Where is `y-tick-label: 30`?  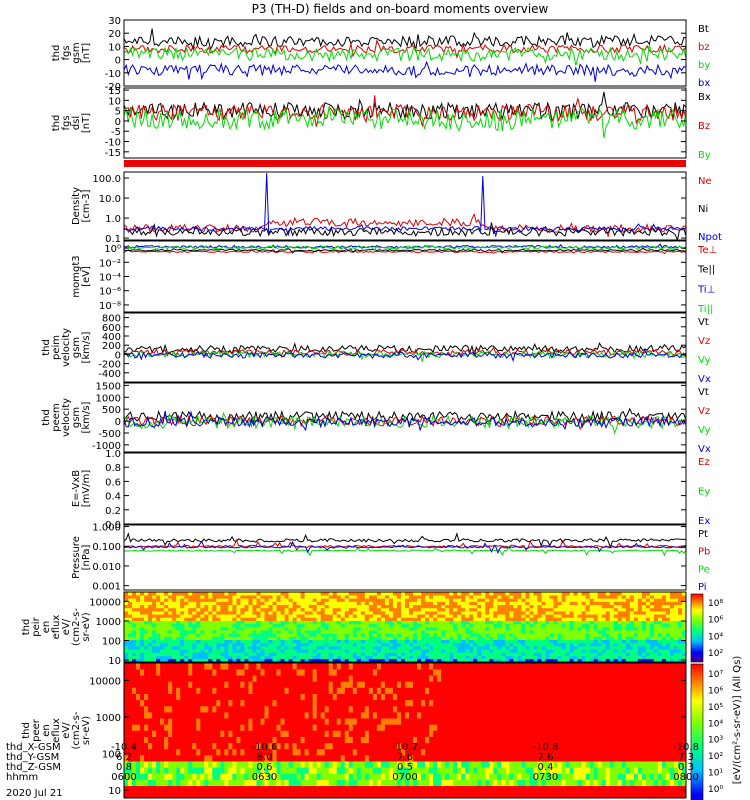
y-tick-label: 30 is located at coordinates (114, 21).